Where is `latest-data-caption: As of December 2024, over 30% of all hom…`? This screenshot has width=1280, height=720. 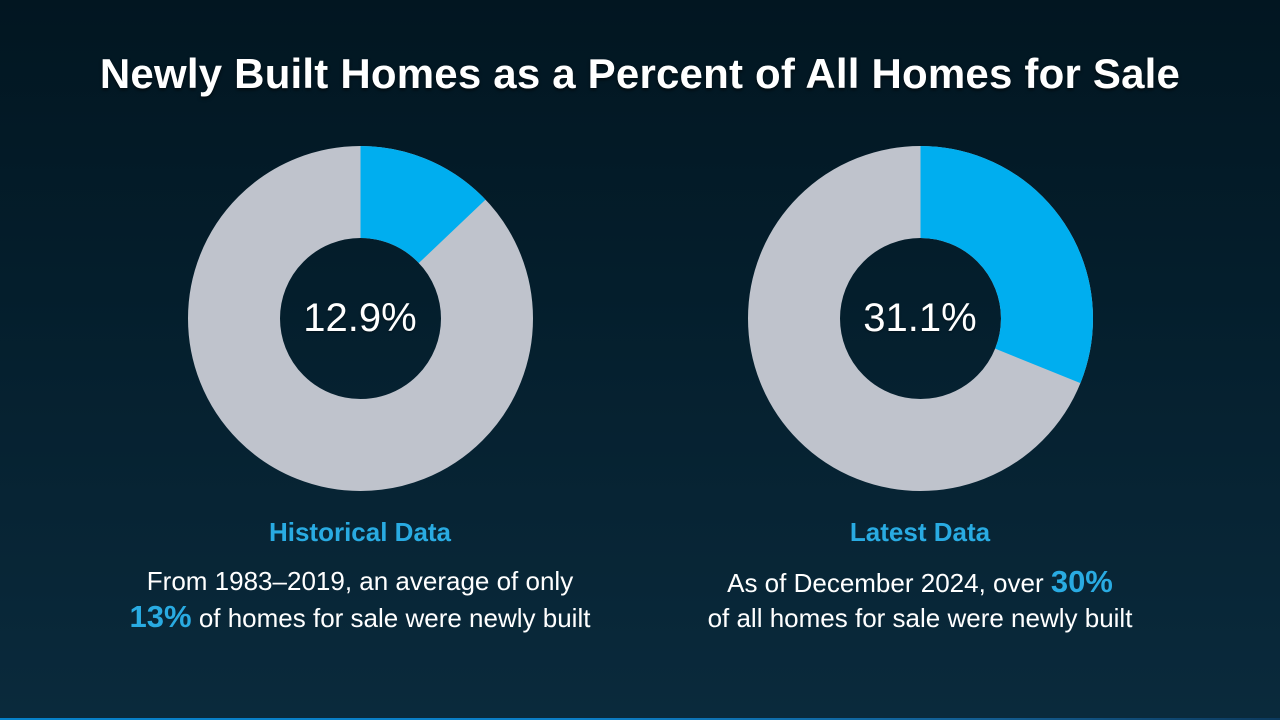
latest-data-caption: As of December 2024, over 30% of all hom… is located at coordinates (920, 600).